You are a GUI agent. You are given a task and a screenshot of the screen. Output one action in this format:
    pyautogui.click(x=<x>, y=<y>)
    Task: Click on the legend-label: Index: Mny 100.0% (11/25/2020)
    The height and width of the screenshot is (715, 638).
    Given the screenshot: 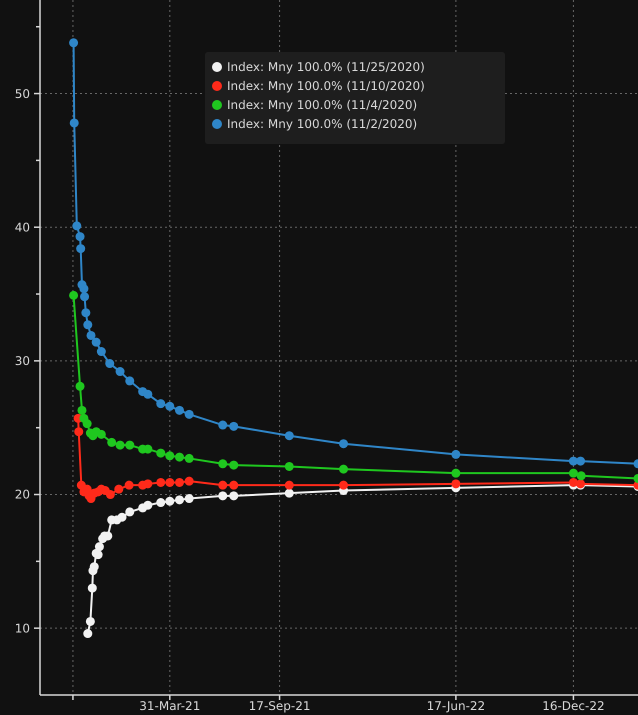 What is the action you would take?
    pyautogui.click(x=326, y=67)
    